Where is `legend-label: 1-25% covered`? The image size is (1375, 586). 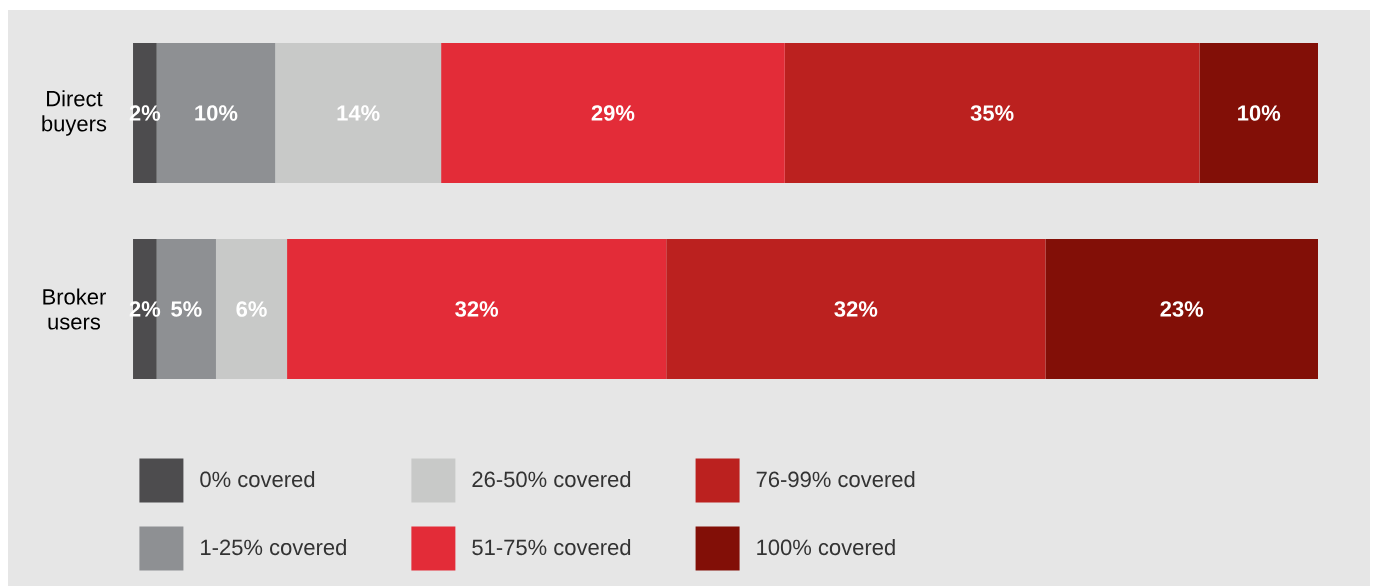 legend-label: 1-25% covered is located at coordinates (273, 547).